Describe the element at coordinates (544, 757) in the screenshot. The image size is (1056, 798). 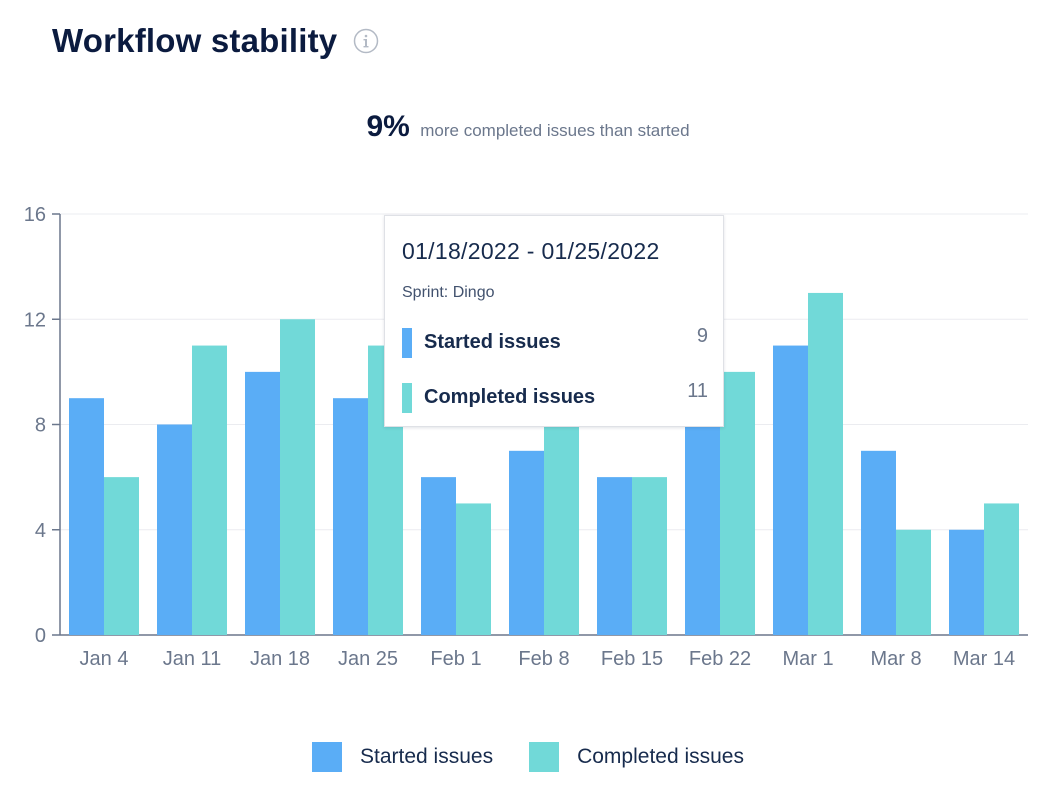
I see `legend-completed-swatch` at that location.